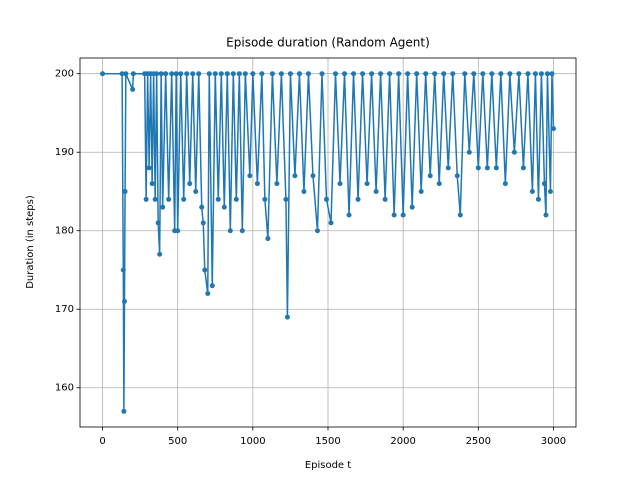  Describe the element at coordinates (177, 441) in the screenshot. I see `x-tick-label: 500` at that location.